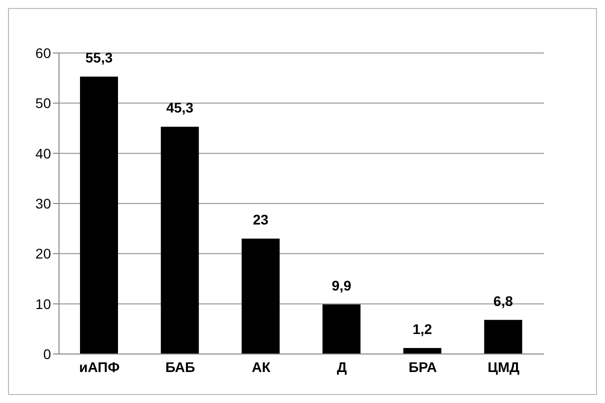 This screenshot has height=403, width=605. Describe the element at coordinates (422, 366) in the screenshot. I see `x-tick-label: БРА` at that location.